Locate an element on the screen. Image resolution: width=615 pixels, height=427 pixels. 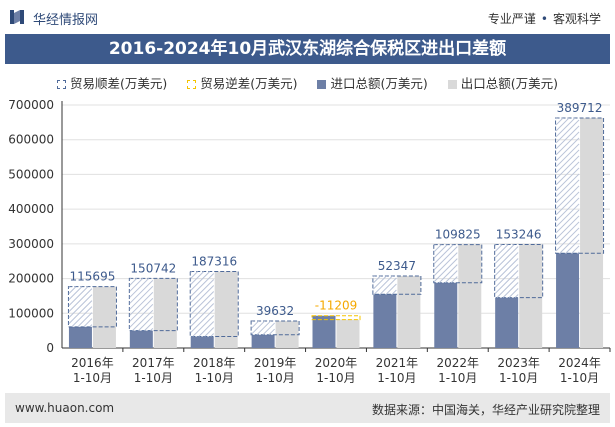
legend-item-surplus: 贸易顺差(万美元) is located at coordinates (112, 82).